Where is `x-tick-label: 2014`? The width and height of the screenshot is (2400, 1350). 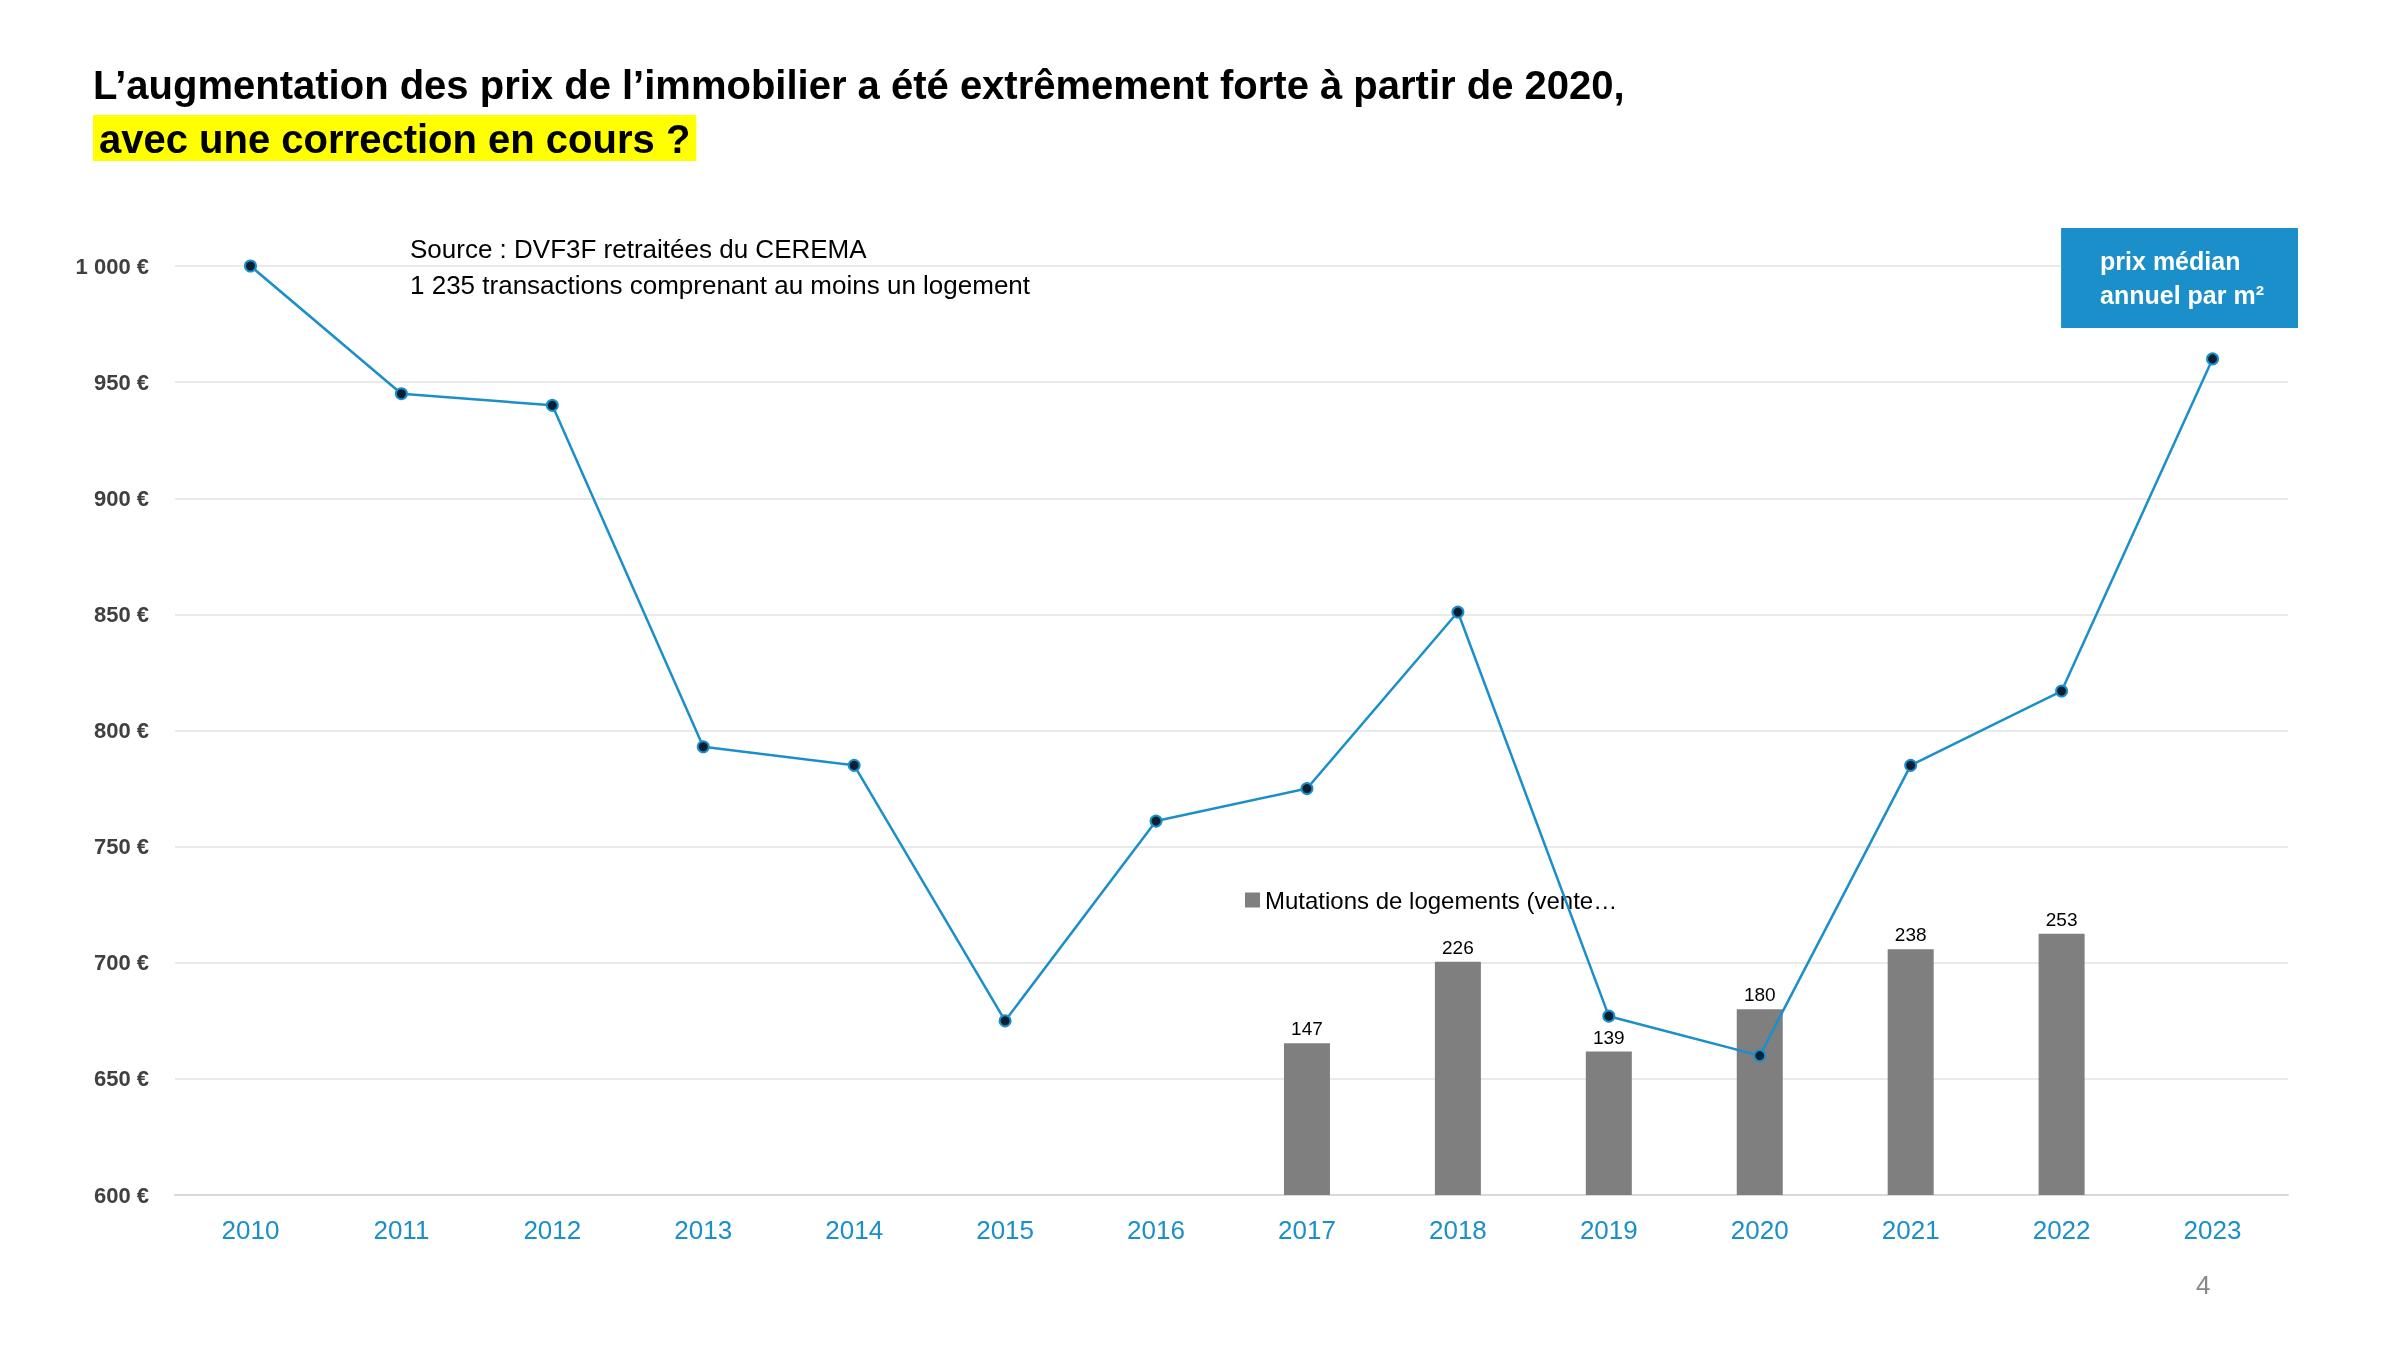
x-tick-label: 2014 is located at coordinates (854, 1230).